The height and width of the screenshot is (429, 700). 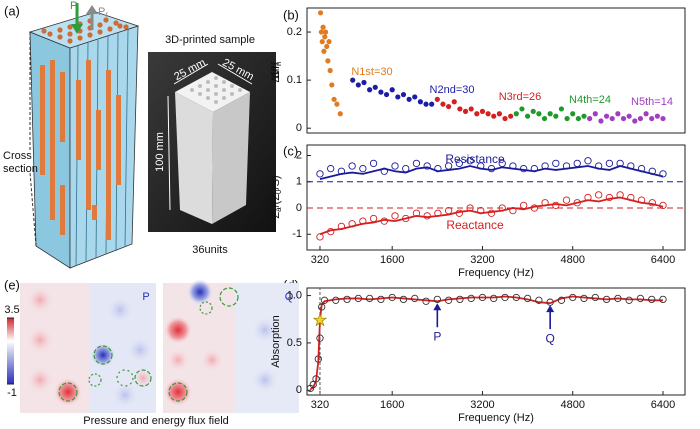 What do you see at coordinates (299, 208) in the screenshot?
I see `y-tick-label: 0` at bounding box center [299, 208].